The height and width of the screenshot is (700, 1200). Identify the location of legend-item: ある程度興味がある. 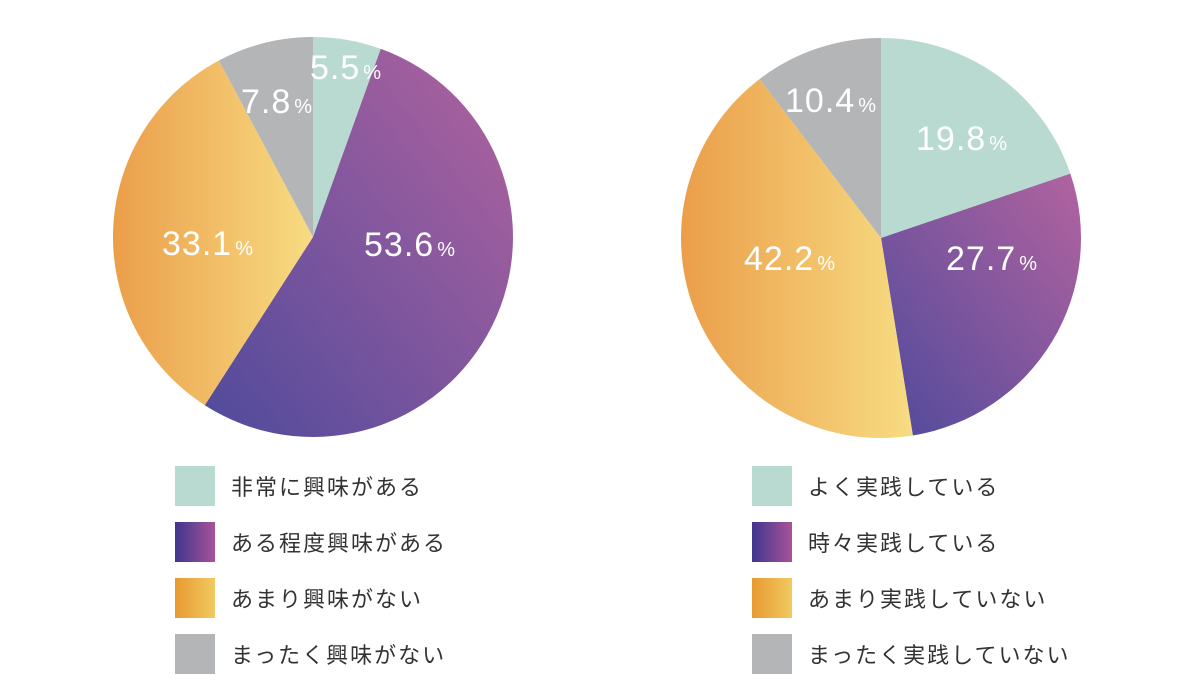
(311, 542).